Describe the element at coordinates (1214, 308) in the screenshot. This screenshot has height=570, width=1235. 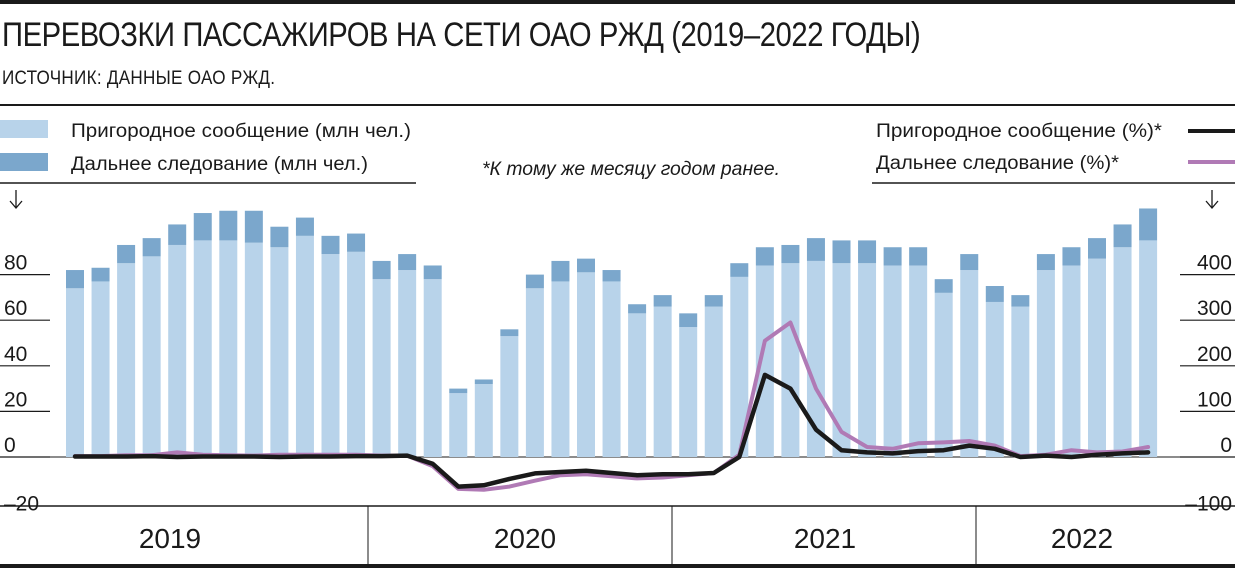
I see `right-tick-label: 300` at that location.